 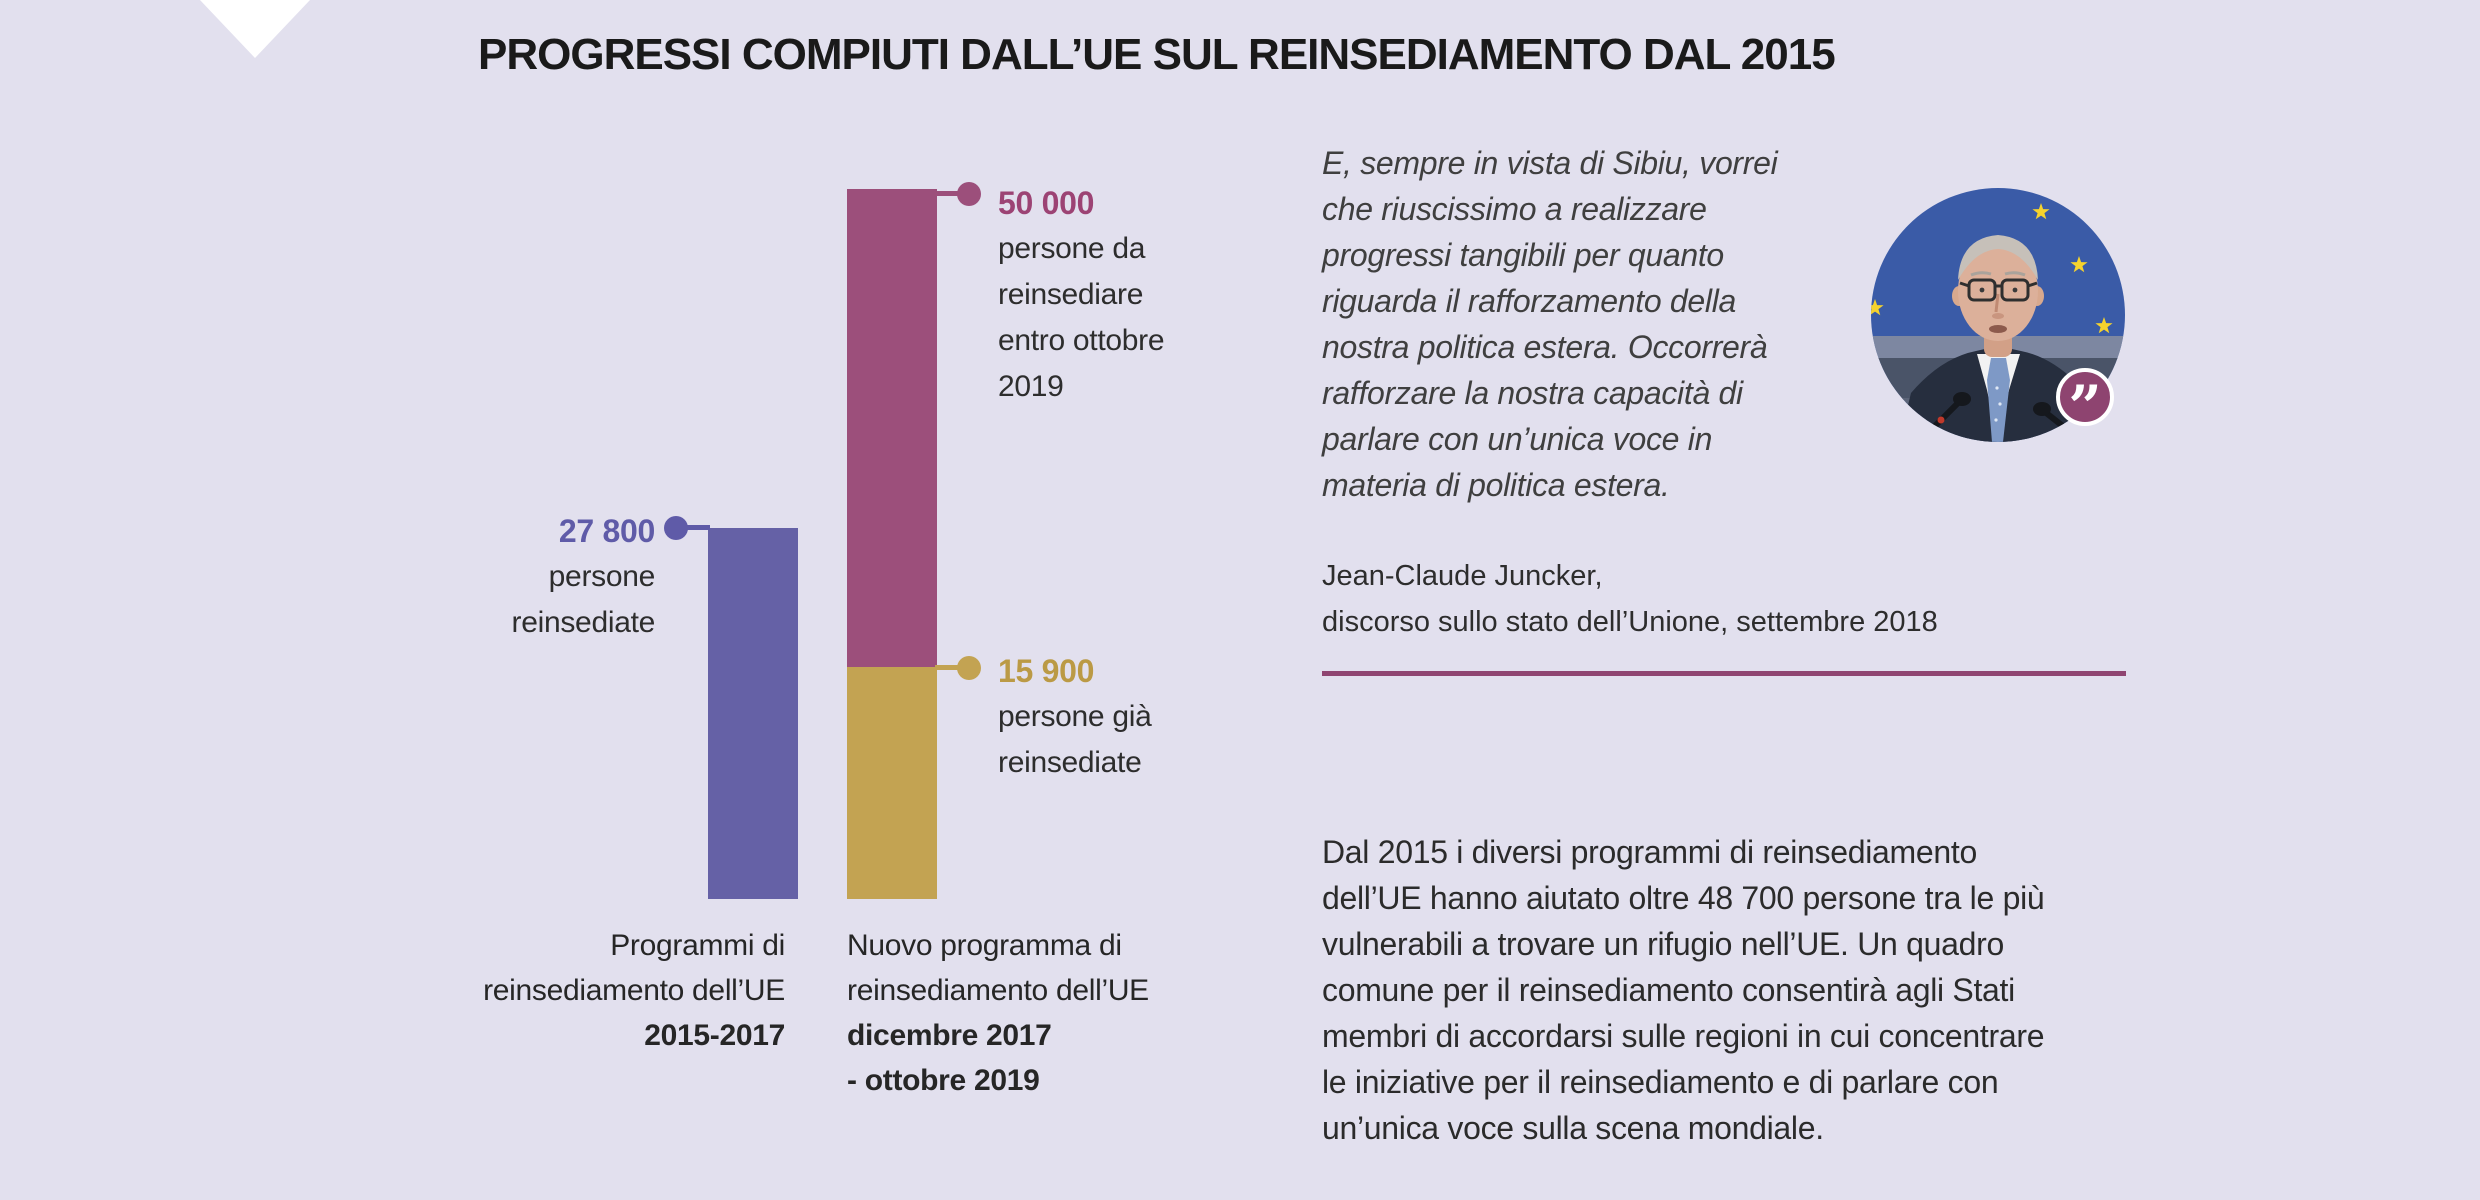 I want to click on attribution-name: Jean-Claude Juncker,, so click(x=1462, y=576).